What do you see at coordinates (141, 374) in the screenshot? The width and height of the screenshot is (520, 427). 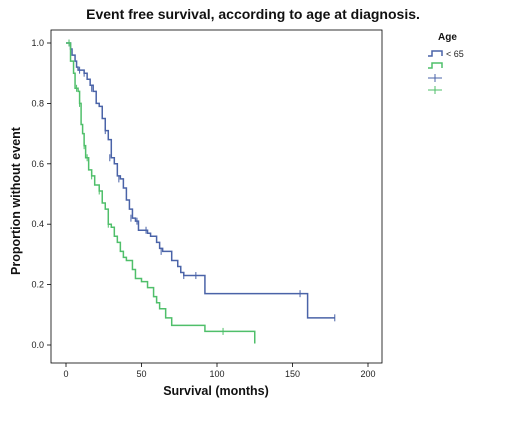 I see `x-tick-label: 50` at bounding box center [141, 374].